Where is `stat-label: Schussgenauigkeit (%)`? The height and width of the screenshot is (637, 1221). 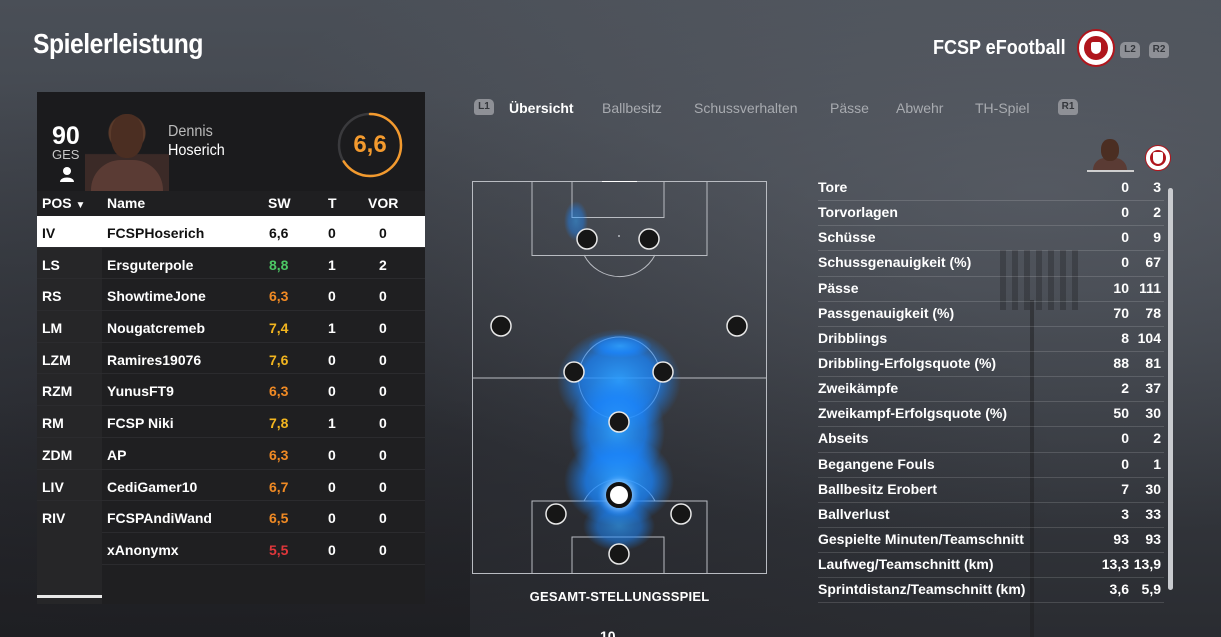
stat-label: Schussgenauigkeit (%) is located at coordinates (895, 262).